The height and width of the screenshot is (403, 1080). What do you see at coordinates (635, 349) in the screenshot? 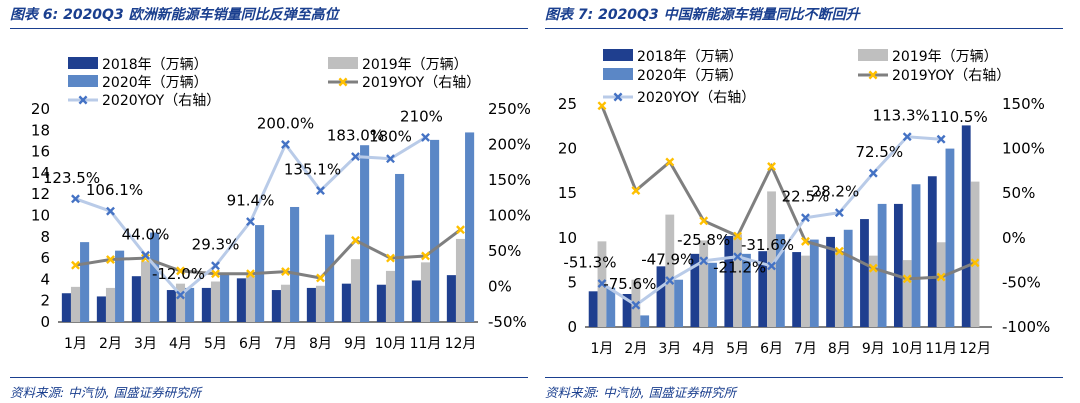
I see `x-tick-label: 2月` at bounding box center [635, 349].